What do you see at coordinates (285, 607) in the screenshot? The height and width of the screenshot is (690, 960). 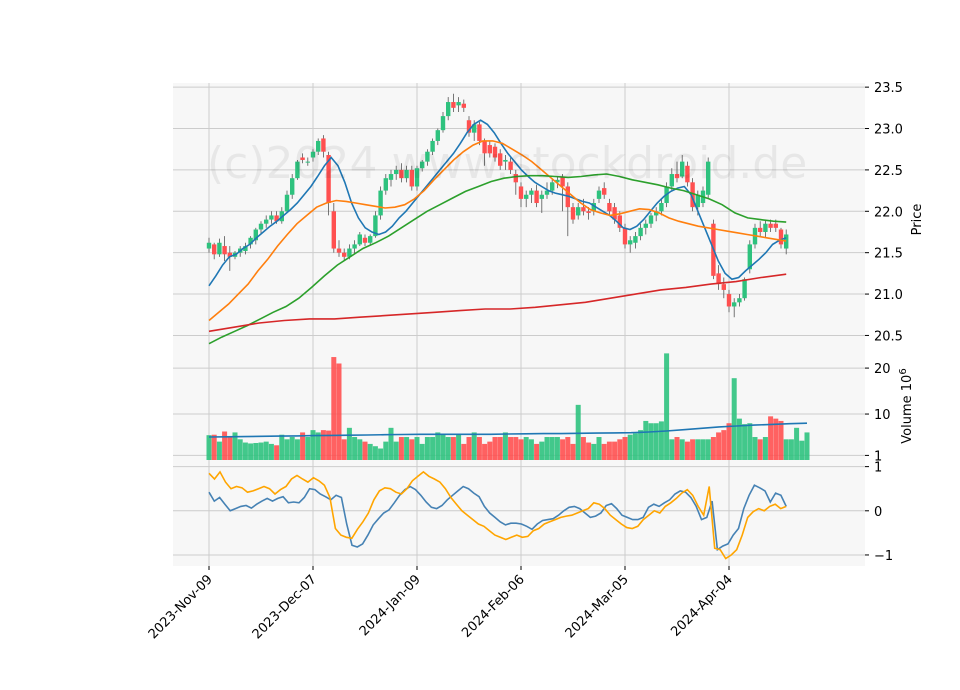 I see `x-tick-label-1: 2023-Dec-07` at bounding box center [285, 607].